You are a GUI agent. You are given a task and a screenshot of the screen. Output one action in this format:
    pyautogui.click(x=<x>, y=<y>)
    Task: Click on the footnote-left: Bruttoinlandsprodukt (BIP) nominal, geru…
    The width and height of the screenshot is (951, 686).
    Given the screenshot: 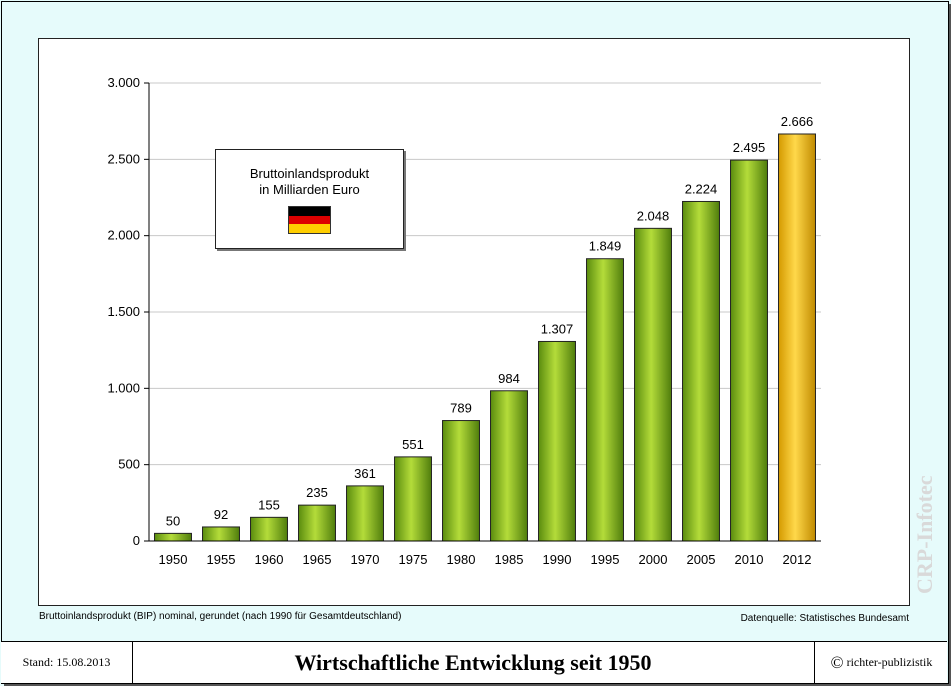 What is the action you would take?
    pyautogui.click(x=220, y=616)
    